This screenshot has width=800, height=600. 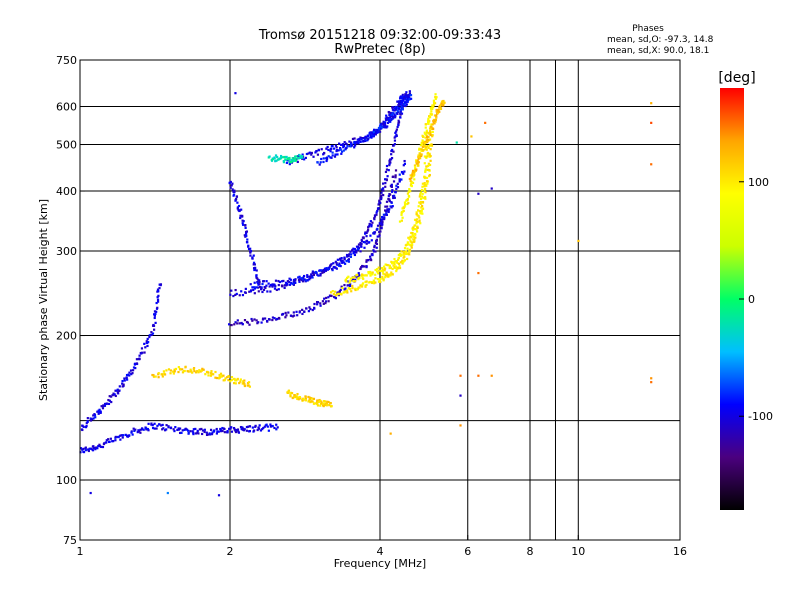 I want to click on colorbar-tick-label: 0, so click(x=751, y=299).